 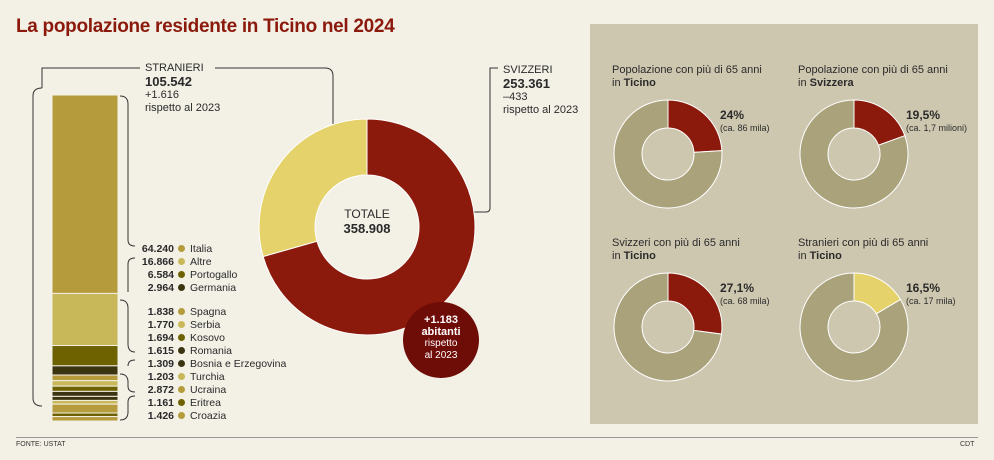 What do you see at coordinates (168, 81) in the screenshot?
I see `stranieri-value: 105.542` at bounding box center [168, 81].